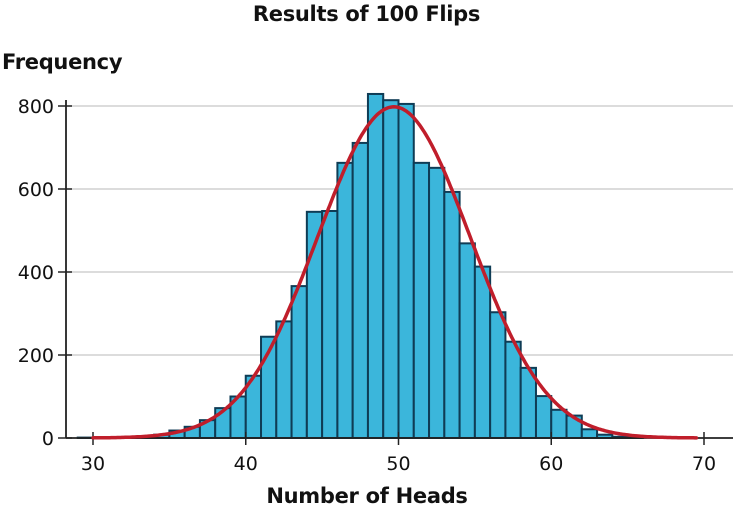 This screenshot has height=517, width=733. What do you see at coordinates (398, 464) in the screenshot?
I see `x-tick-label: 50` at bounding box center [398, 464].